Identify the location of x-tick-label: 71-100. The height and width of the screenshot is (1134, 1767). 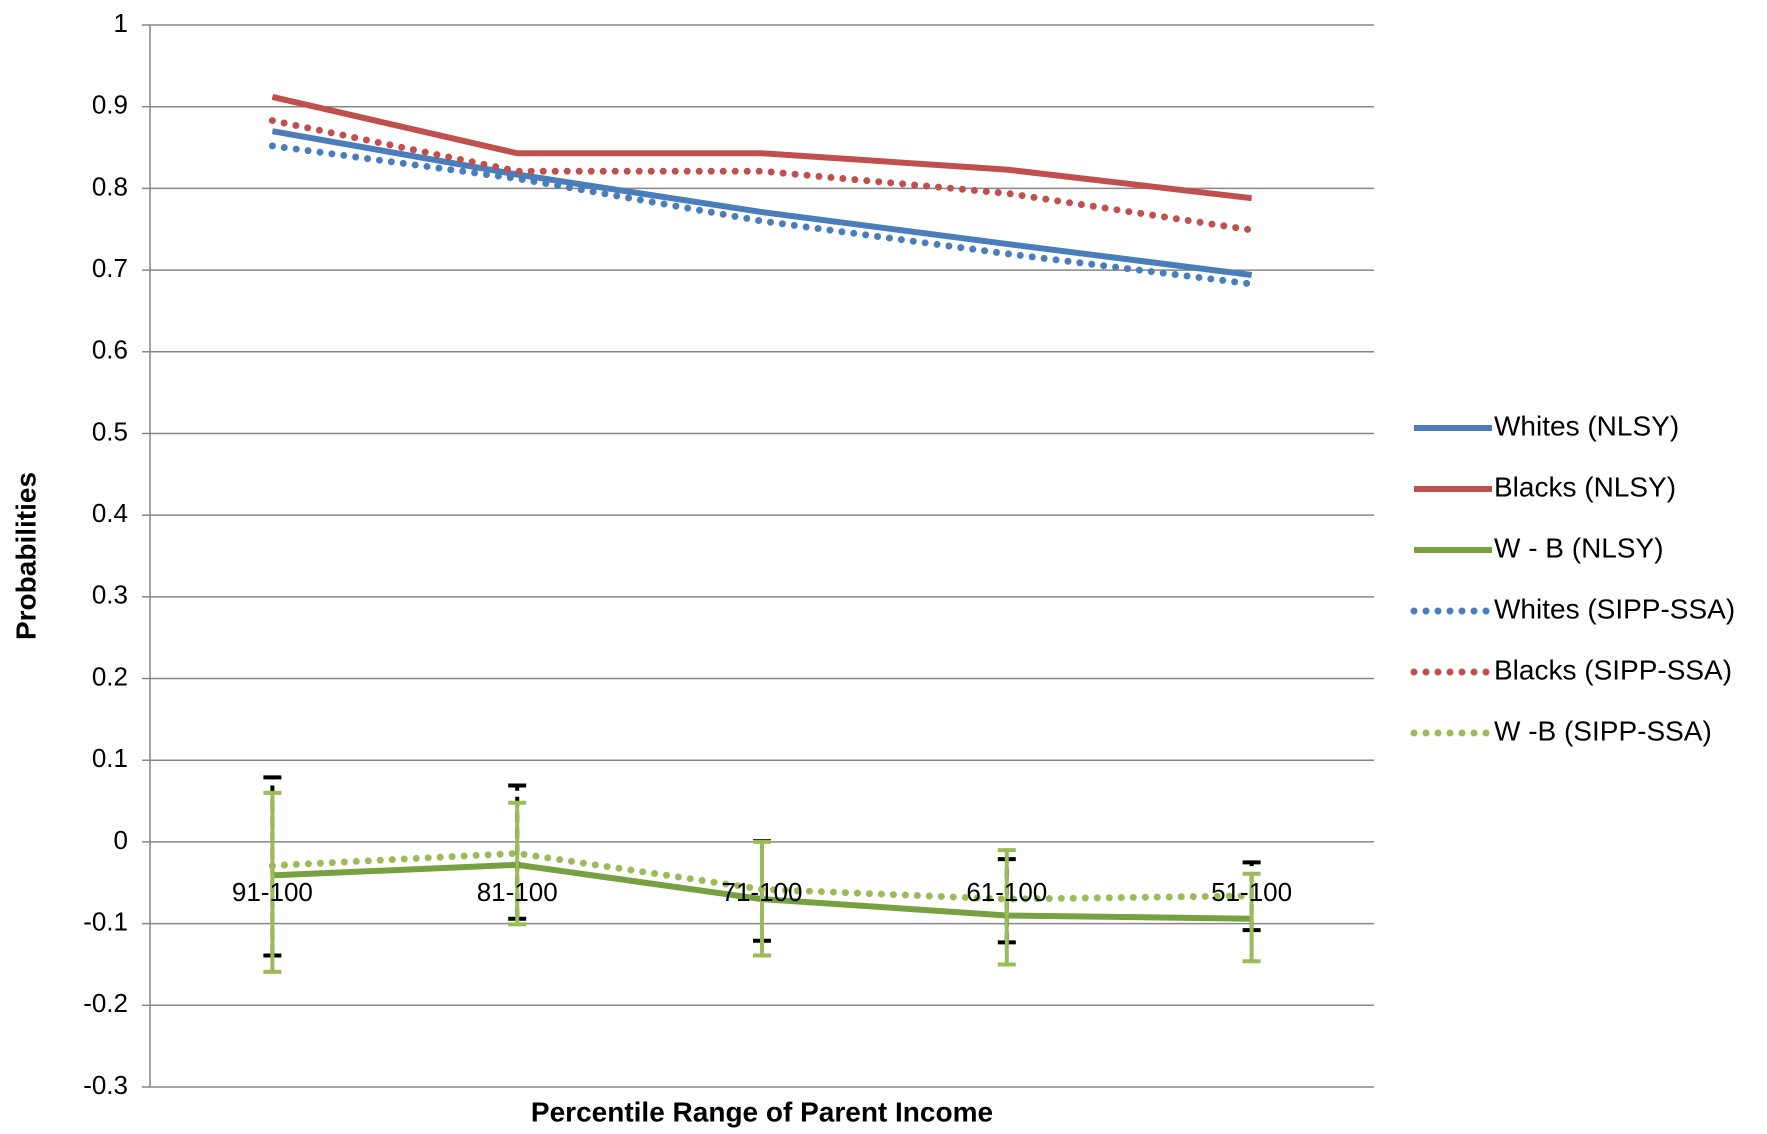
(762, 892).